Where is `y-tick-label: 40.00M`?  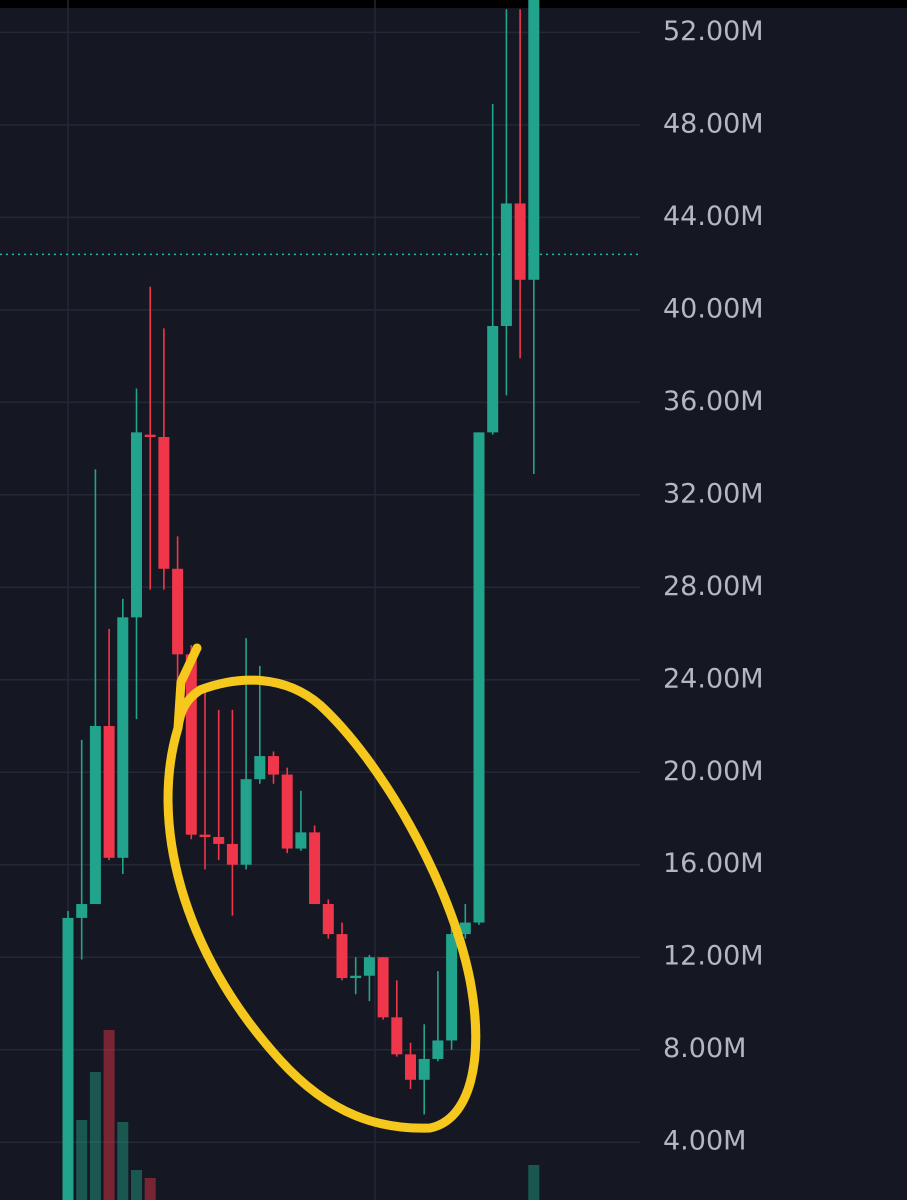
y-tick-label: 40.00M is located at coordinates (713, 308).